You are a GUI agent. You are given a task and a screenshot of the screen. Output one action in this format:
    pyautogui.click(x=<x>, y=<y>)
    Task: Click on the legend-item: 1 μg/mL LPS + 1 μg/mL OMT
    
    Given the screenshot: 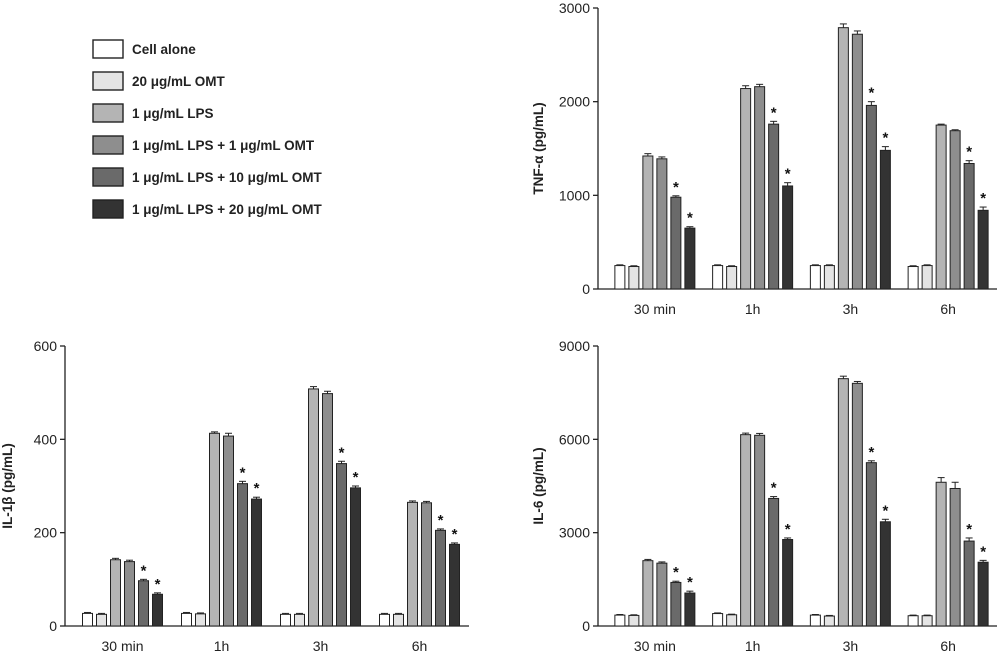 What is the action you would take?
    pyautogui.click(x=203, y=145)
    